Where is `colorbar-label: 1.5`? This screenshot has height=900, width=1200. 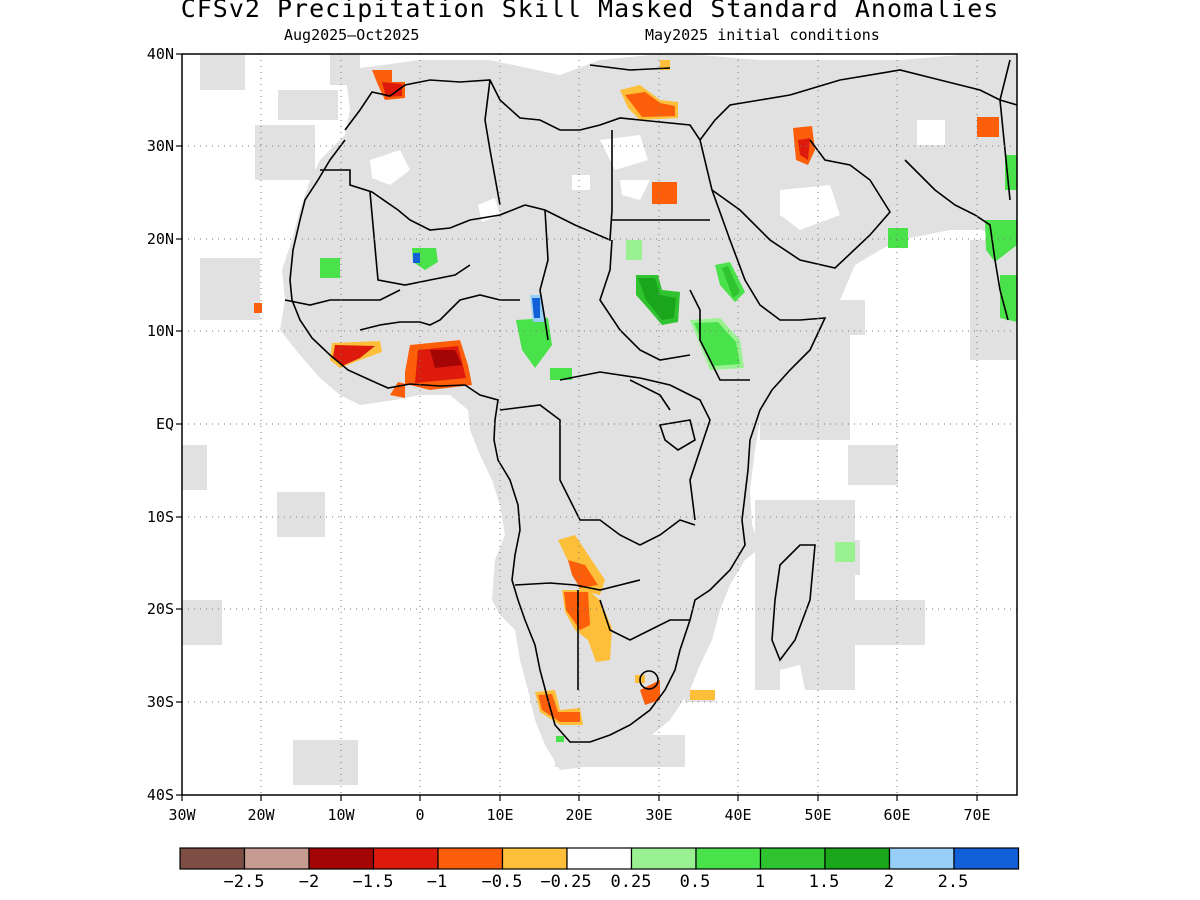
colorbar-label: 1.5 is located at coordinates (824, 882).